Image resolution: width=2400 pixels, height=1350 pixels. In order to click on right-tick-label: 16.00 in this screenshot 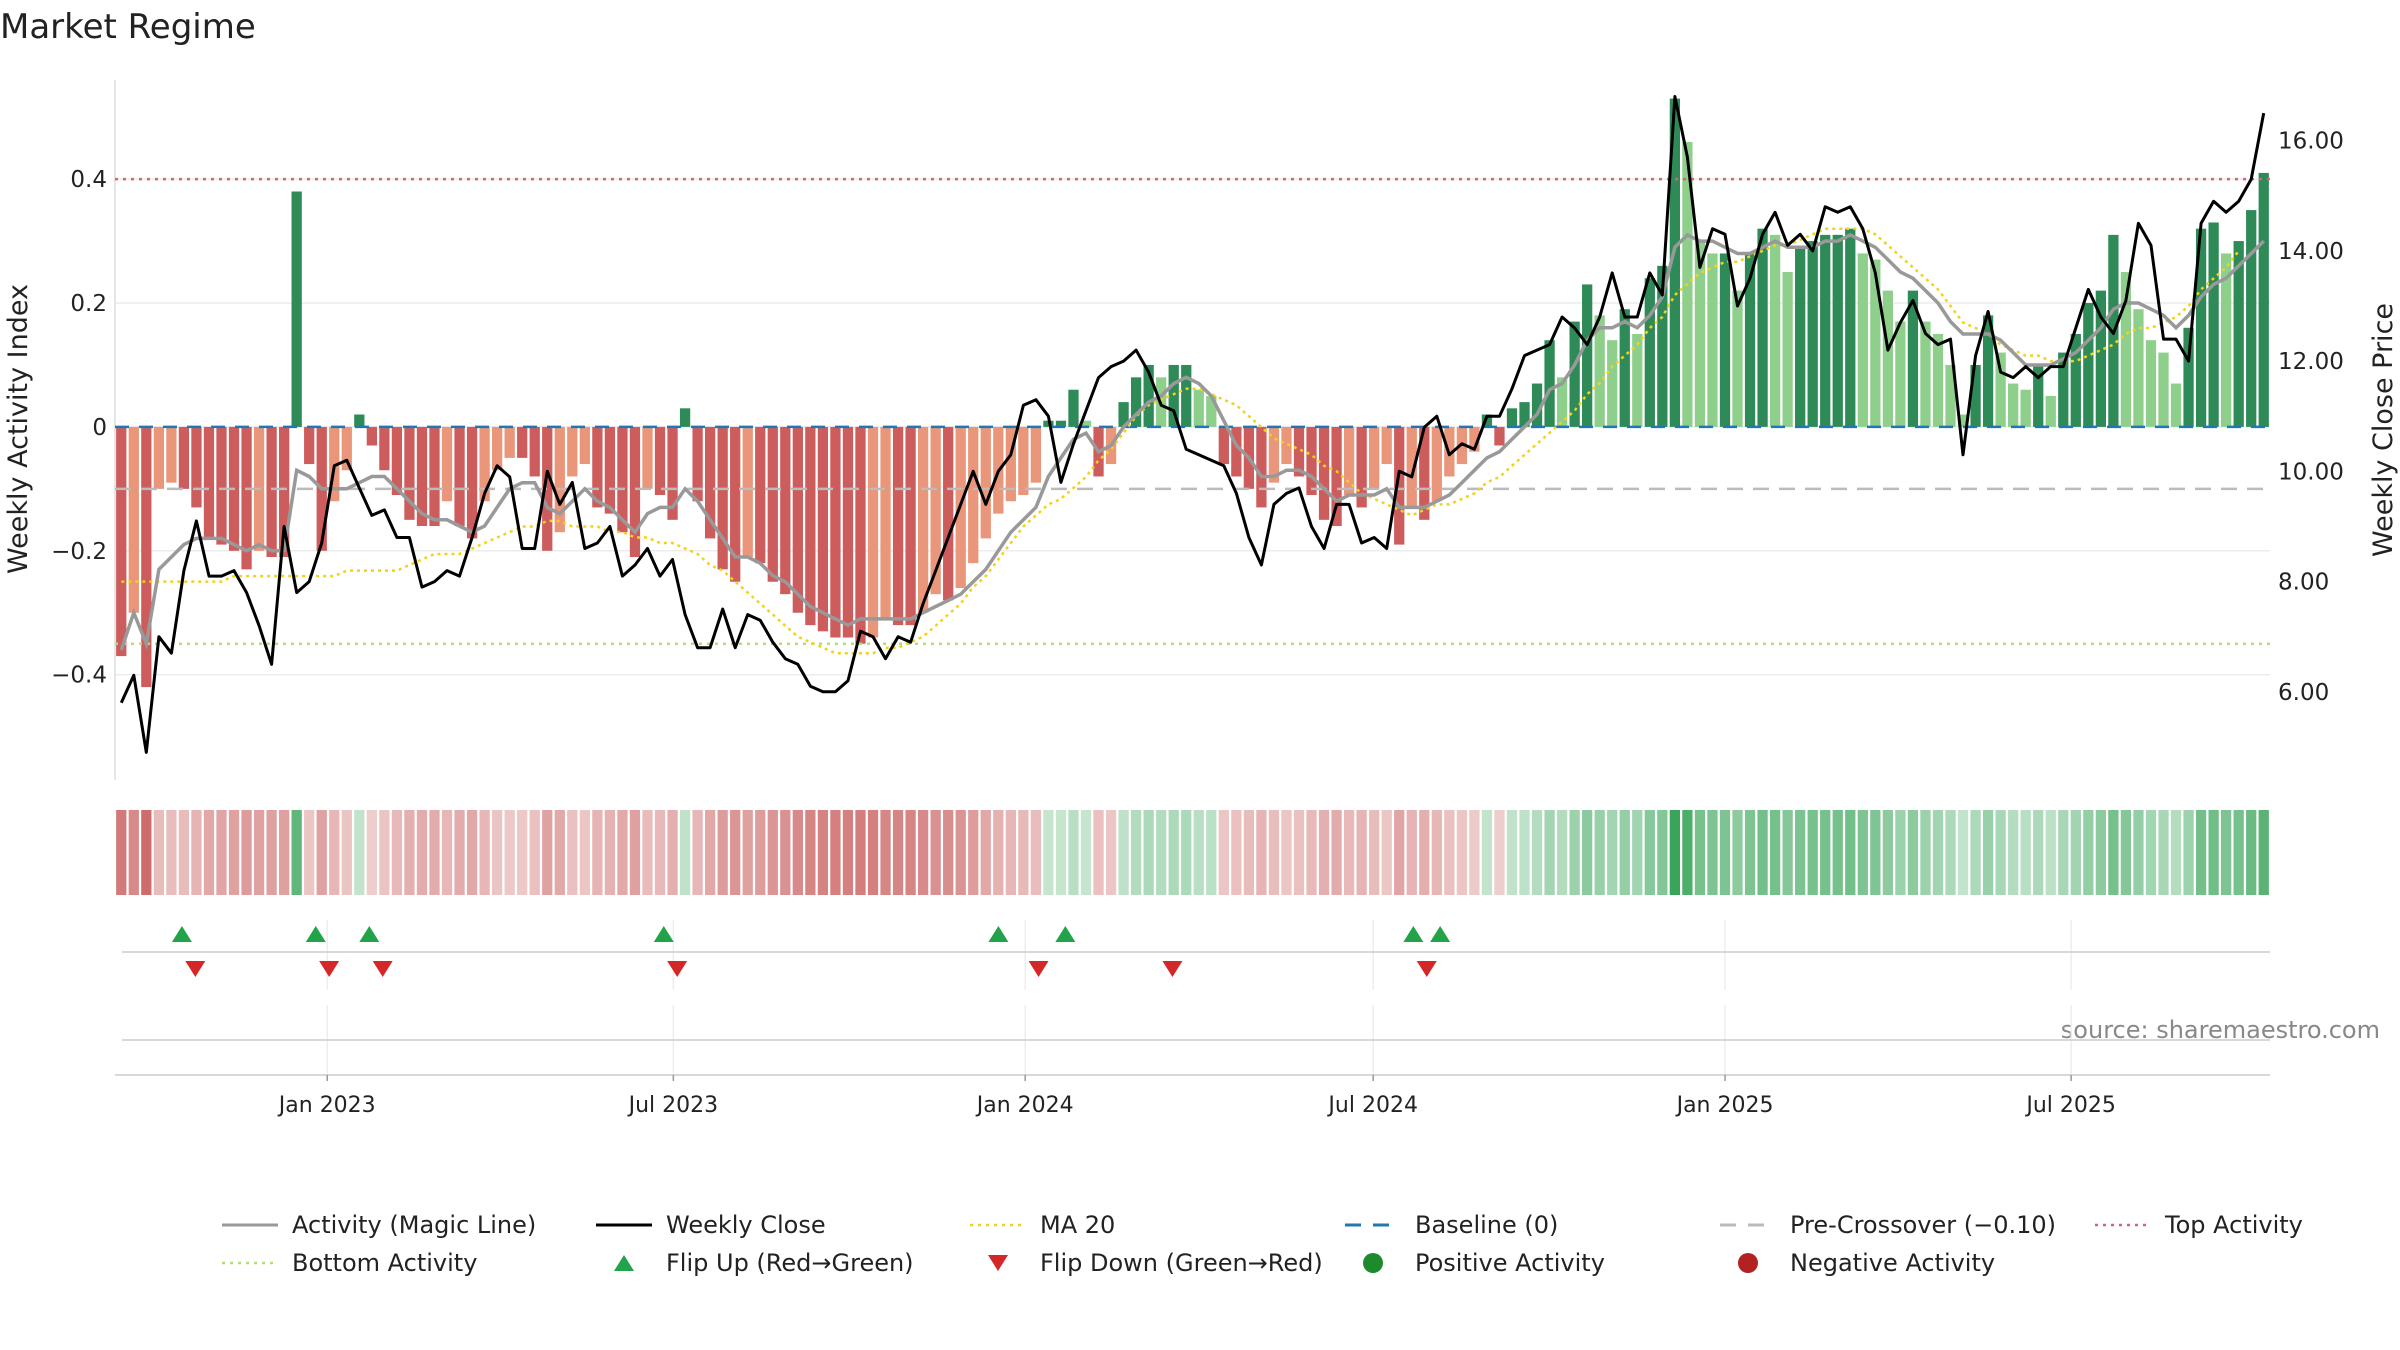, I will do `click(2311, 142)`.